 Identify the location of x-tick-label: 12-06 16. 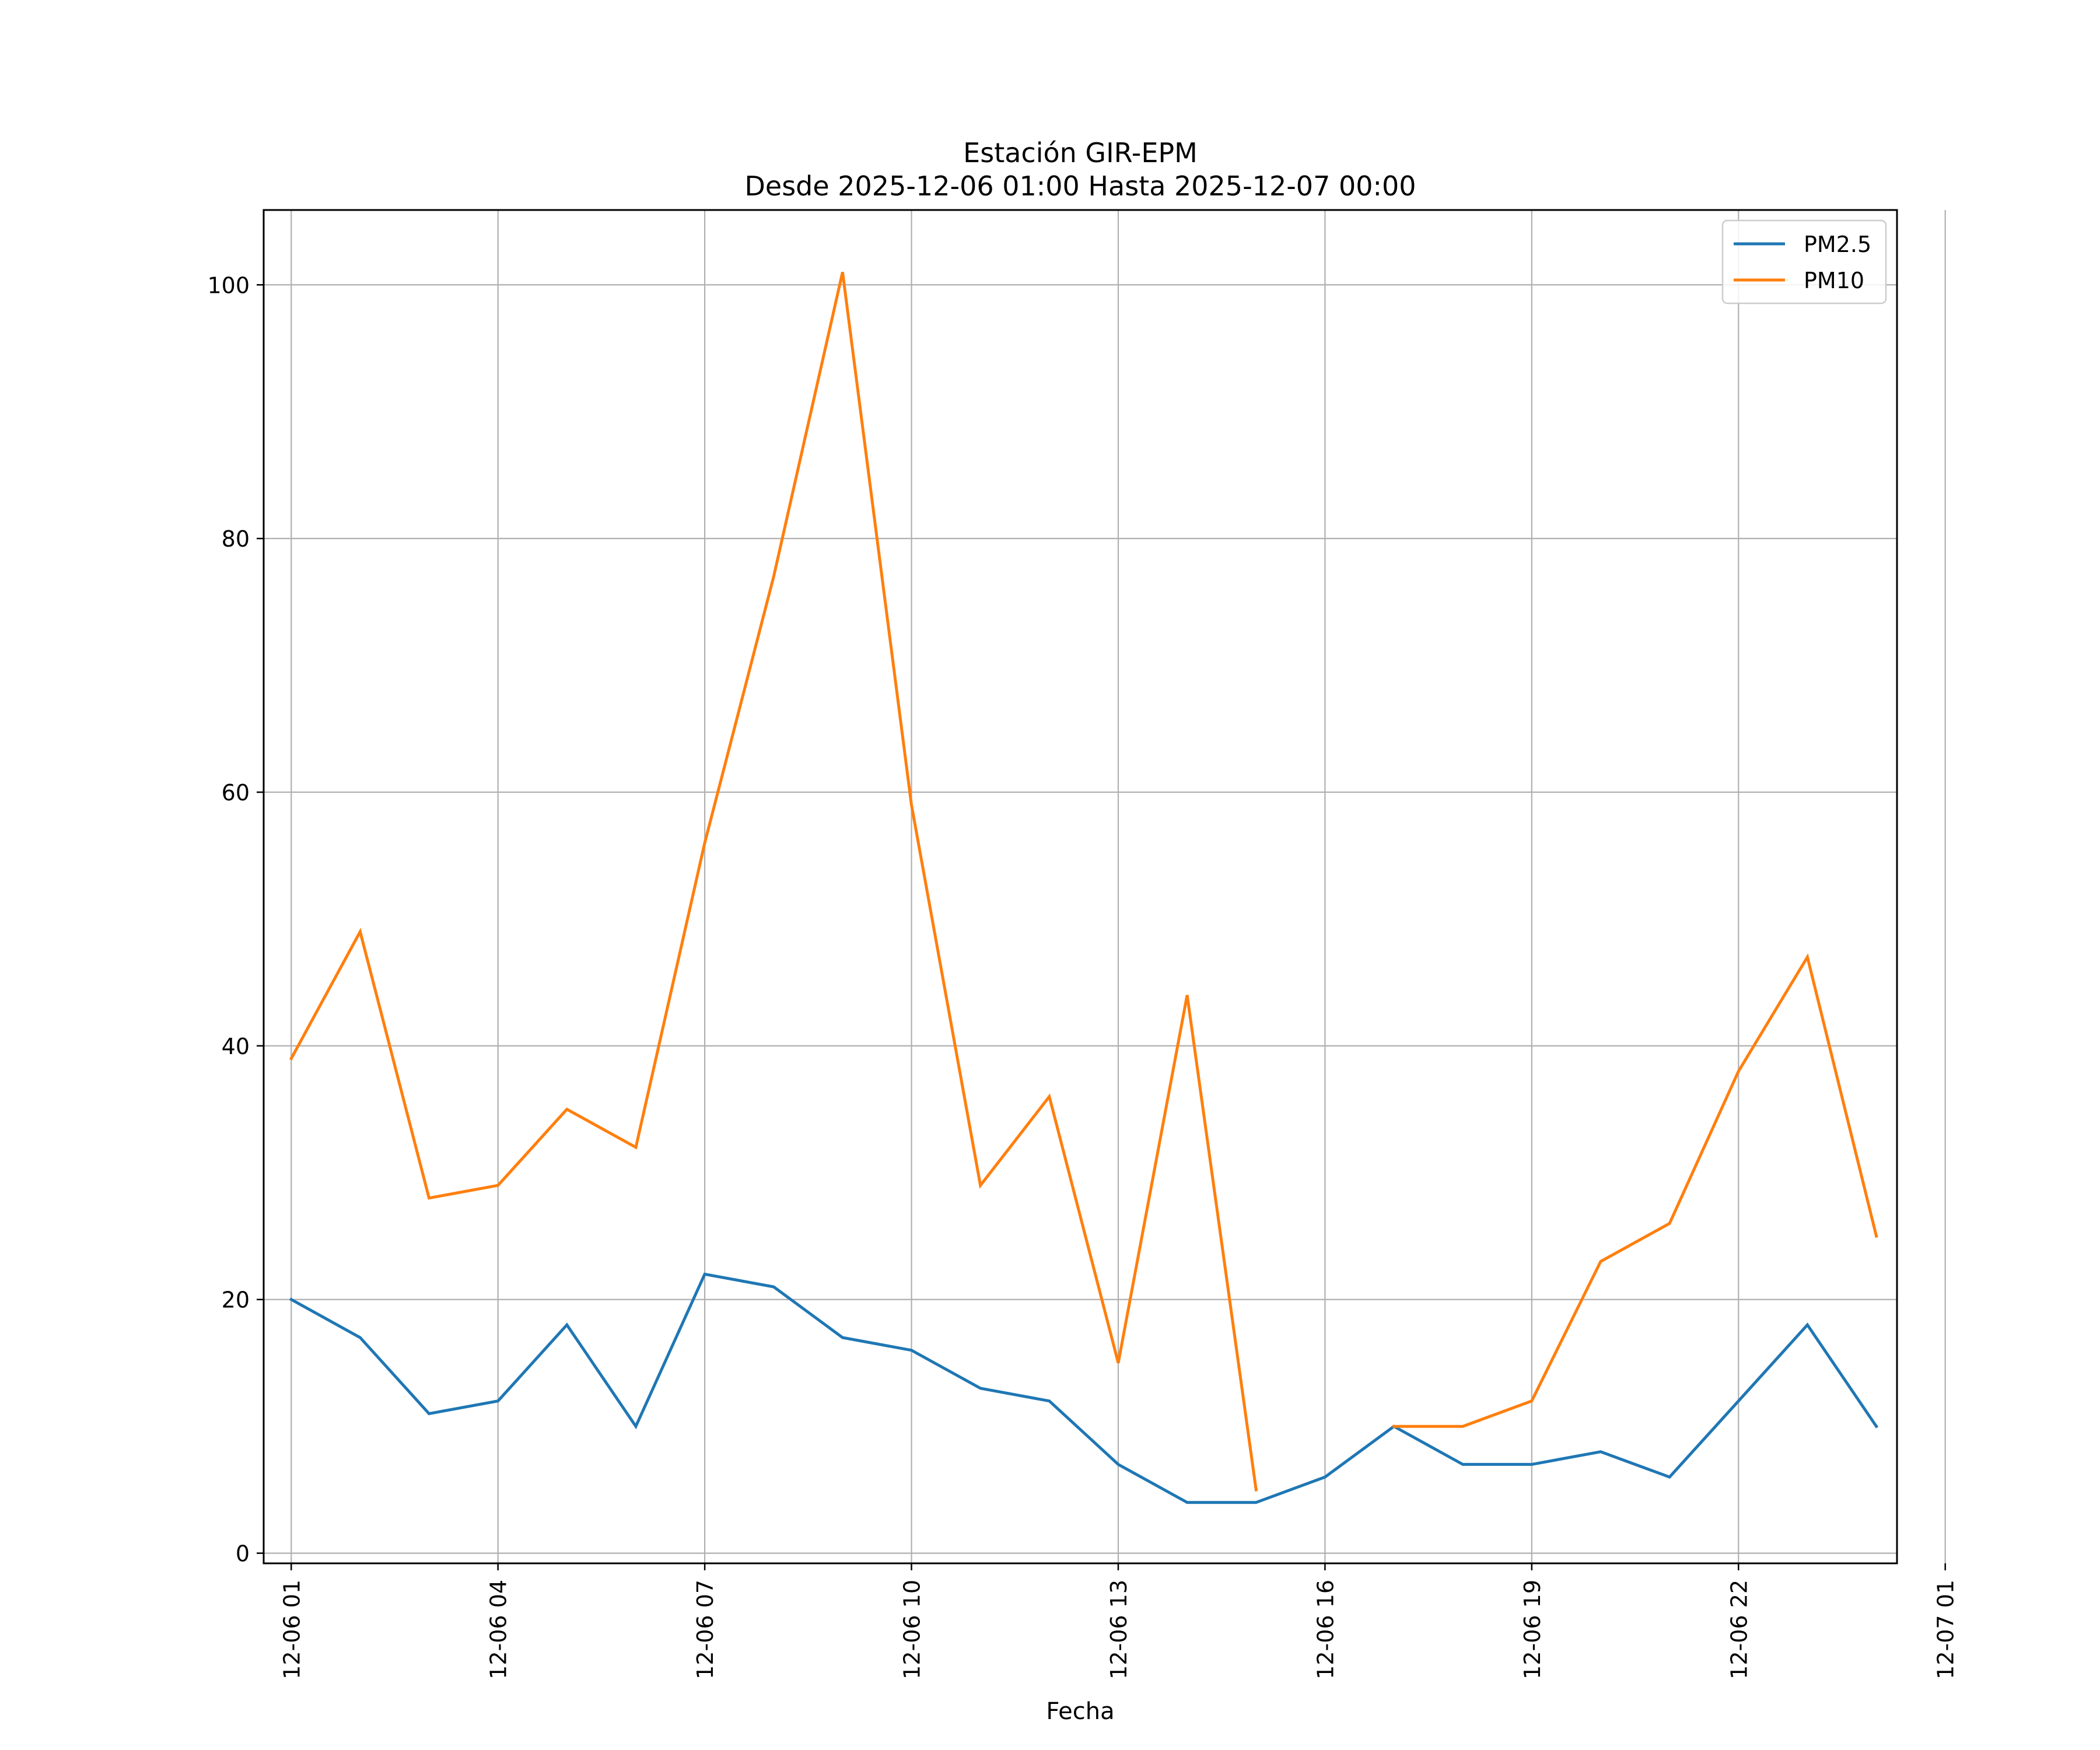
(1325, 1629).